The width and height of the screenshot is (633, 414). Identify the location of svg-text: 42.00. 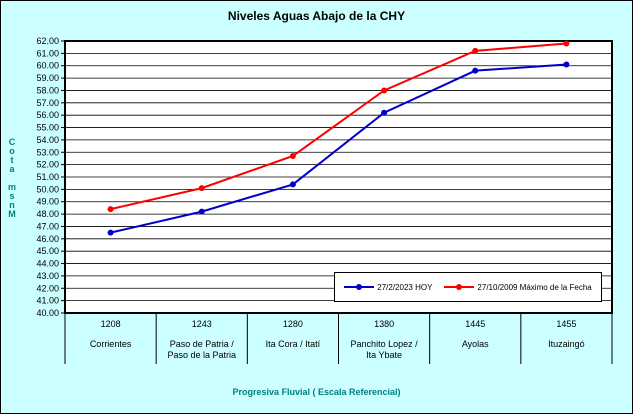
(47, 288).